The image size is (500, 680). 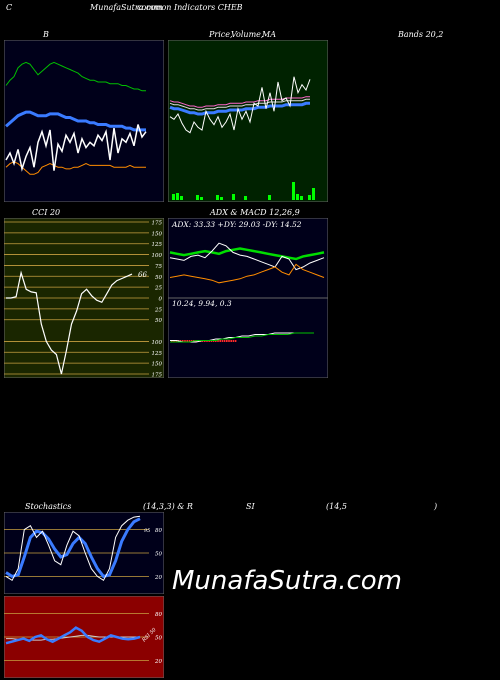 I want to click on bands-title: Bands 20,2, so click(x=421, y=34).